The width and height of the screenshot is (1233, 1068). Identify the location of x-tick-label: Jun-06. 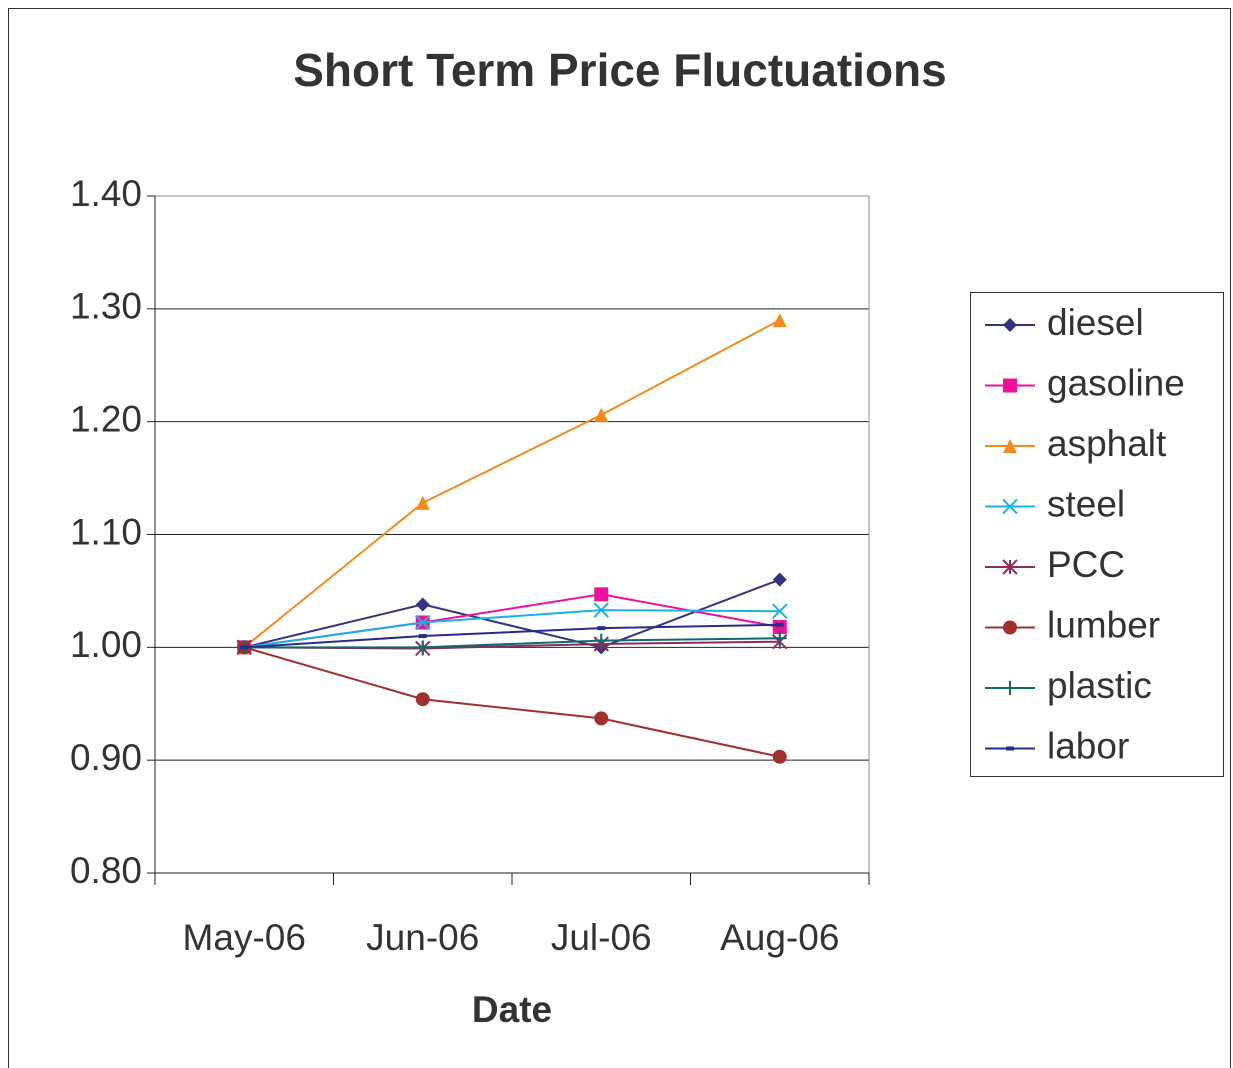
(422, 937).